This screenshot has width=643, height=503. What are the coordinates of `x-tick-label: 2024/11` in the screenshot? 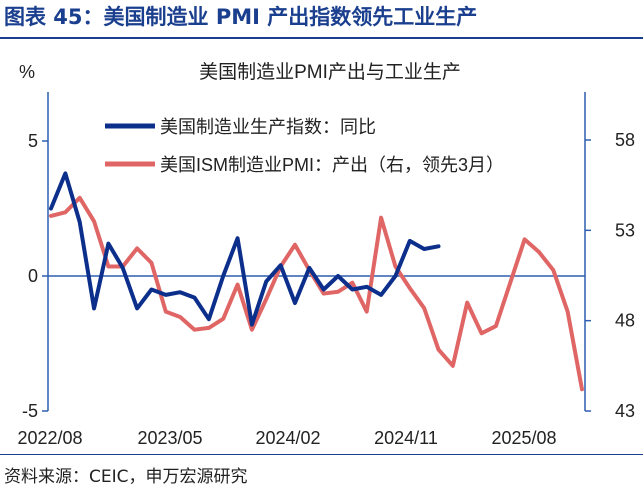 It's located at (406, 438).